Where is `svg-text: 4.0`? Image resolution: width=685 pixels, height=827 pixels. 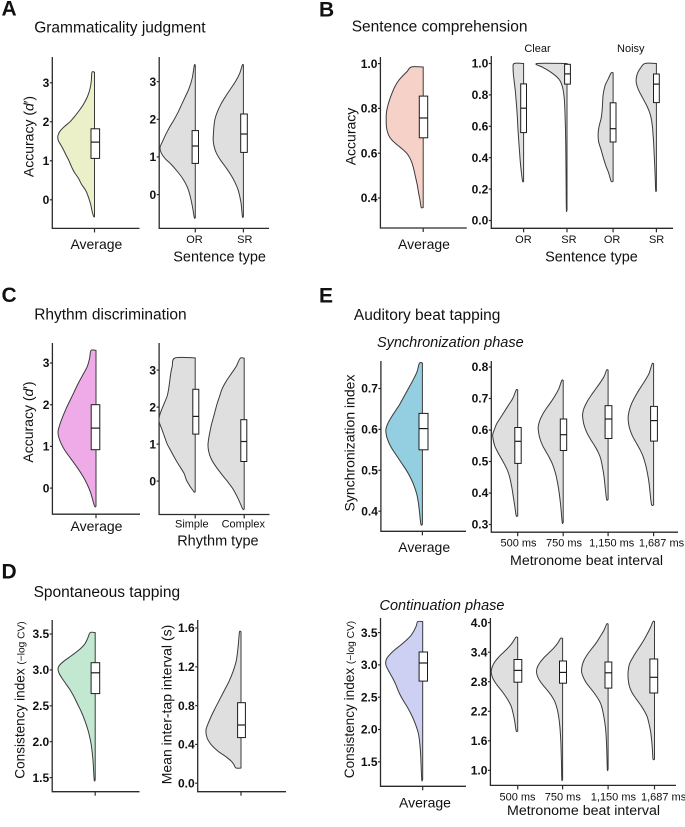 svg-text: 4.0 is located at coordinates (479, 623).